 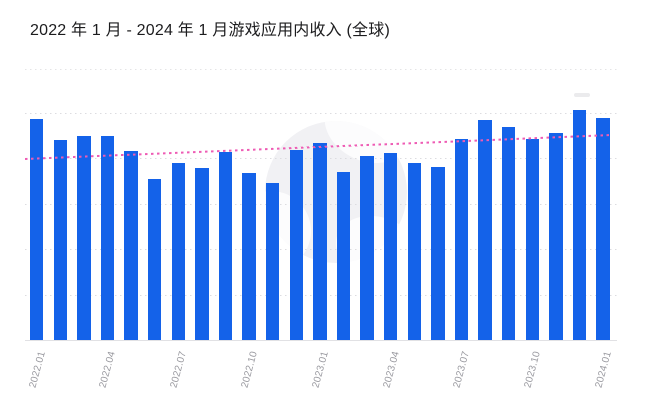 What do you see at coordinates (603, 370) in the screenshot?
I see `x-axis-label-2024-01: 2024.01` at bounding box center [603, 370].